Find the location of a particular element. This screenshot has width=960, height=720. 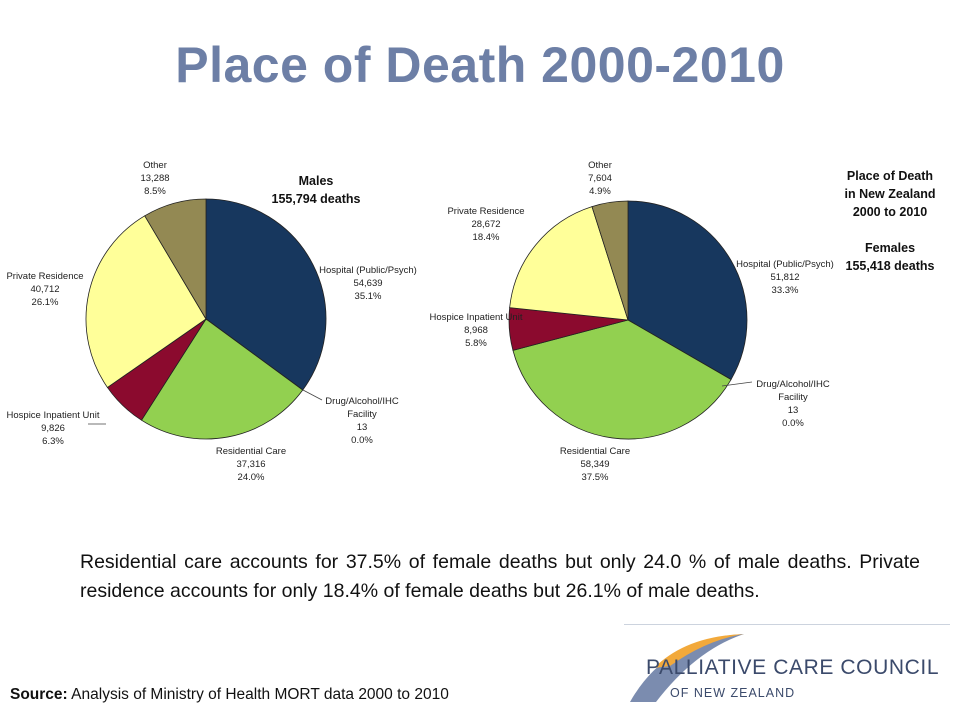

male-label-hospital: Hospital (Public/Psych) 54,639 35.1% is located at coordinates (368, 283).